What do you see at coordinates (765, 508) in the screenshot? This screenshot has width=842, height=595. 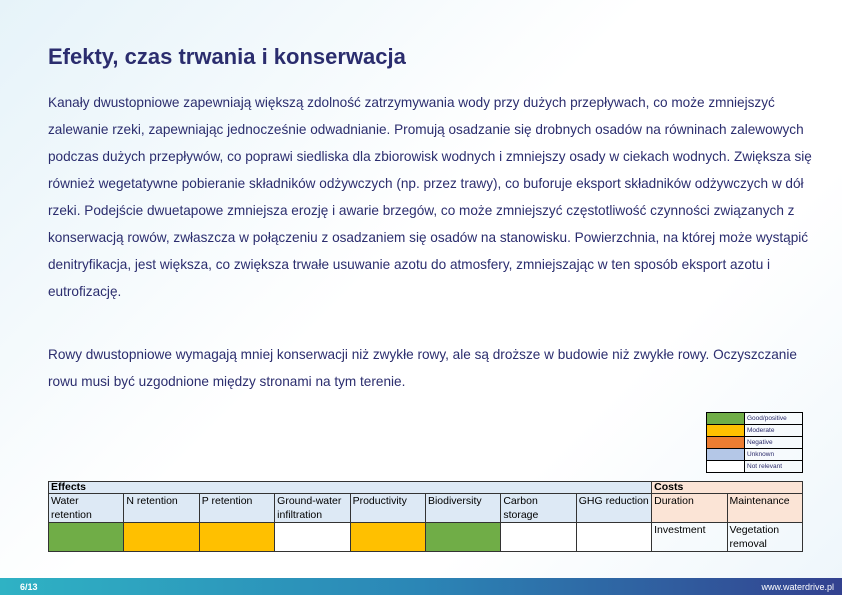 I see `cost-label: Maintenance` at bounding box center [765, 508].